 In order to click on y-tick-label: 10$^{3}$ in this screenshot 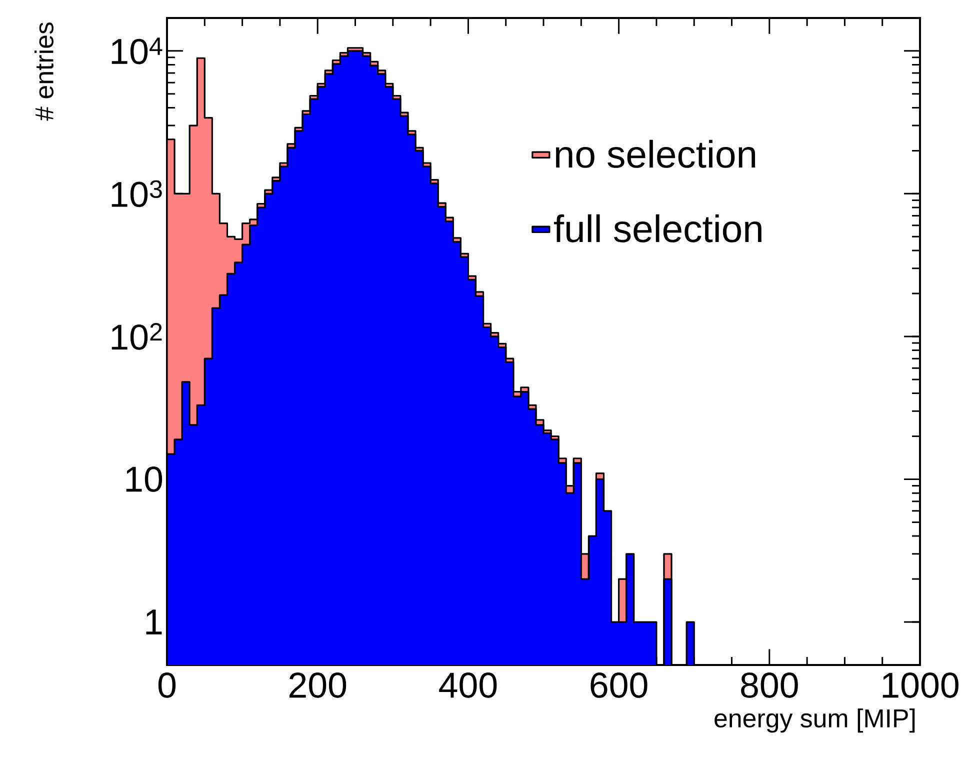, I will do `click(137, 194)`.